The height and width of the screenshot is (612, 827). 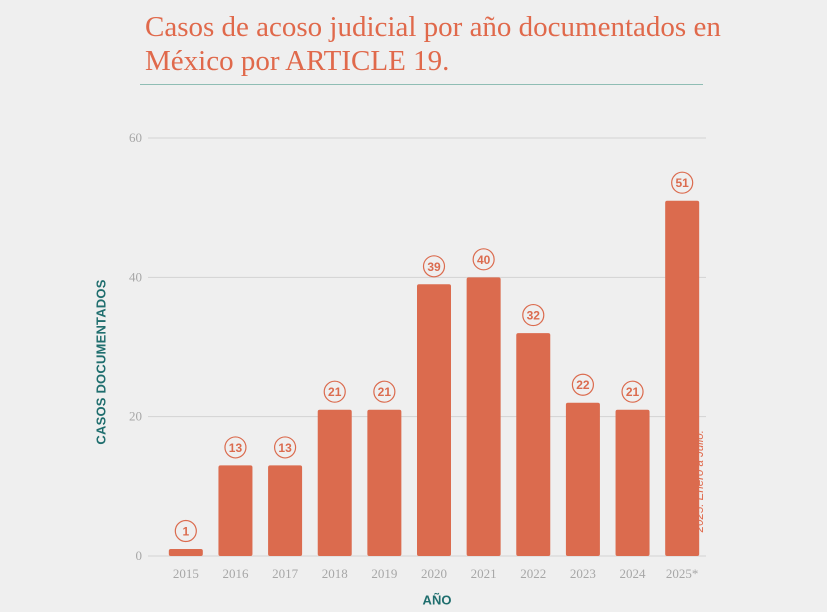 What do you see at coordinates (633, 573) in the screenshot?
I see `x-tick-label: 2024` at bounding box center [633, 573].